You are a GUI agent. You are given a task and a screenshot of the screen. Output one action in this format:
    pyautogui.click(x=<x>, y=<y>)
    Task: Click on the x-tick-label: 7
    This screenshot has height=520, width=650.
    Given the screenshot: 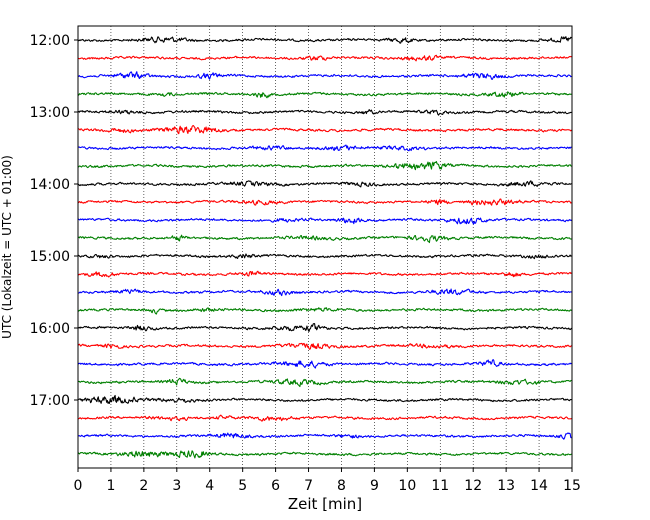 What is the action you would take?
    pyautogui.click(x=308, y=486)
    